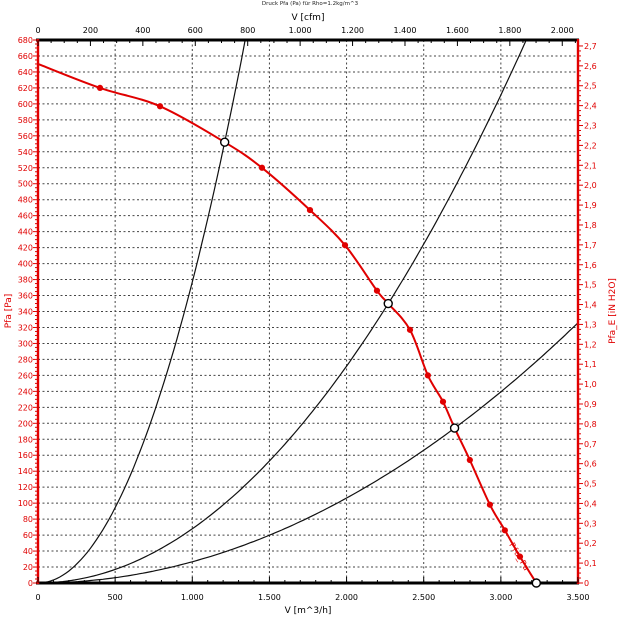  I want to click on tick-label: 2,6, so click(590, 66).